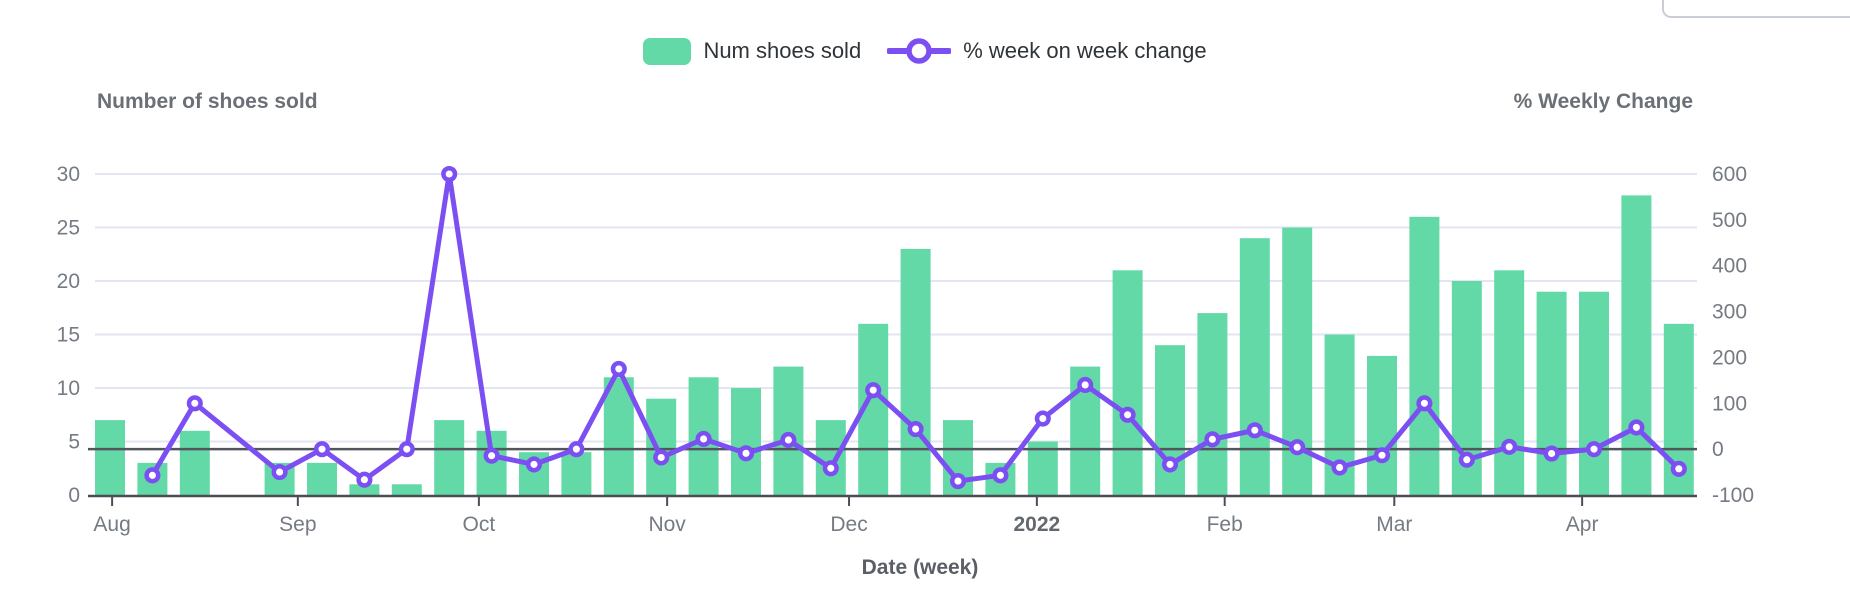 The height and width of the screenshot is (608, 1850). Describe the element at coordinates (207, 101) in the screenshot. I see `left-axis-title: Number of shoes sold` at that location.